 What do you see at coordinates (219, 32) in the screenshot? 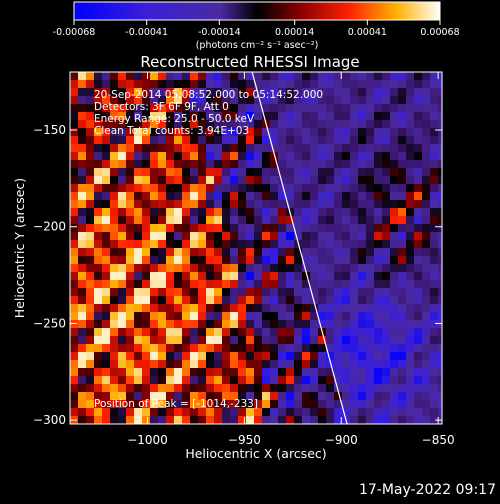
I see `colorbar-tick-label: -0.00014` at bounding box center [219, 32].